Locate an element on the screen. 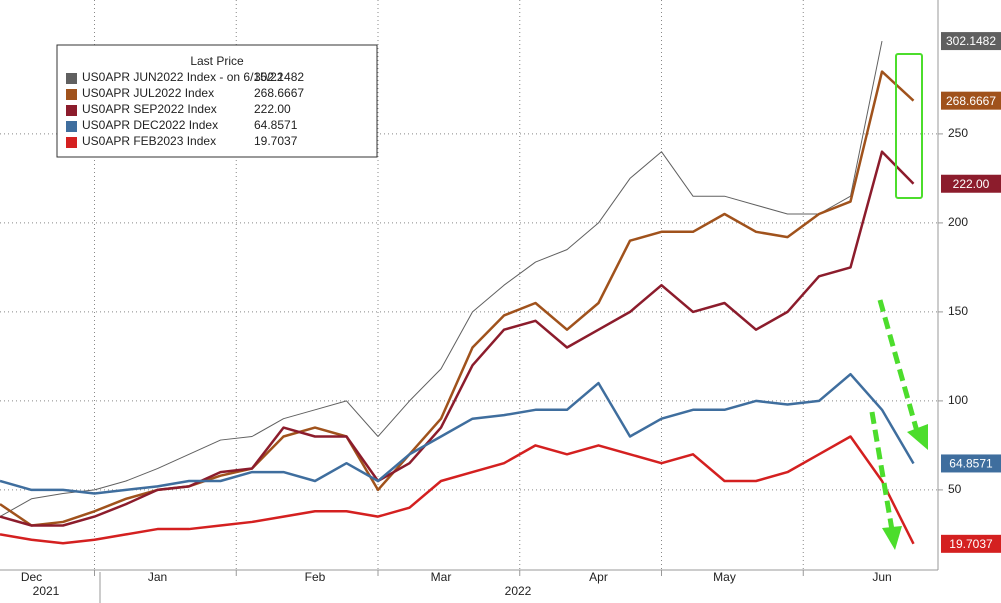  y-tick-label: 100 is located at coordinates (958, 400).